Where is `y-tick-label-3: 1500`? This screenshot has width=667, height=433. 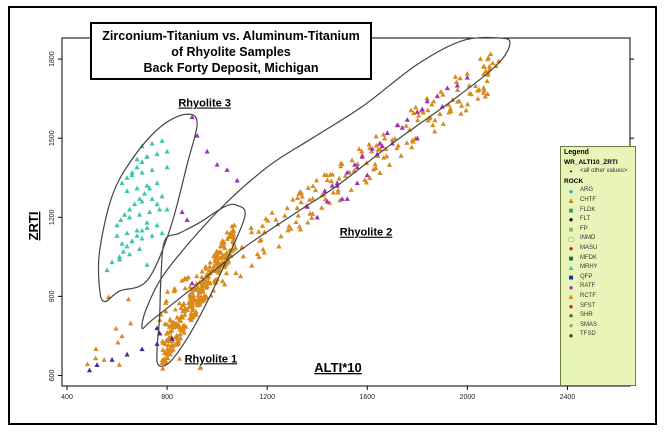
y-tick-label-3: 1500 is located at coordinates (52, 138).